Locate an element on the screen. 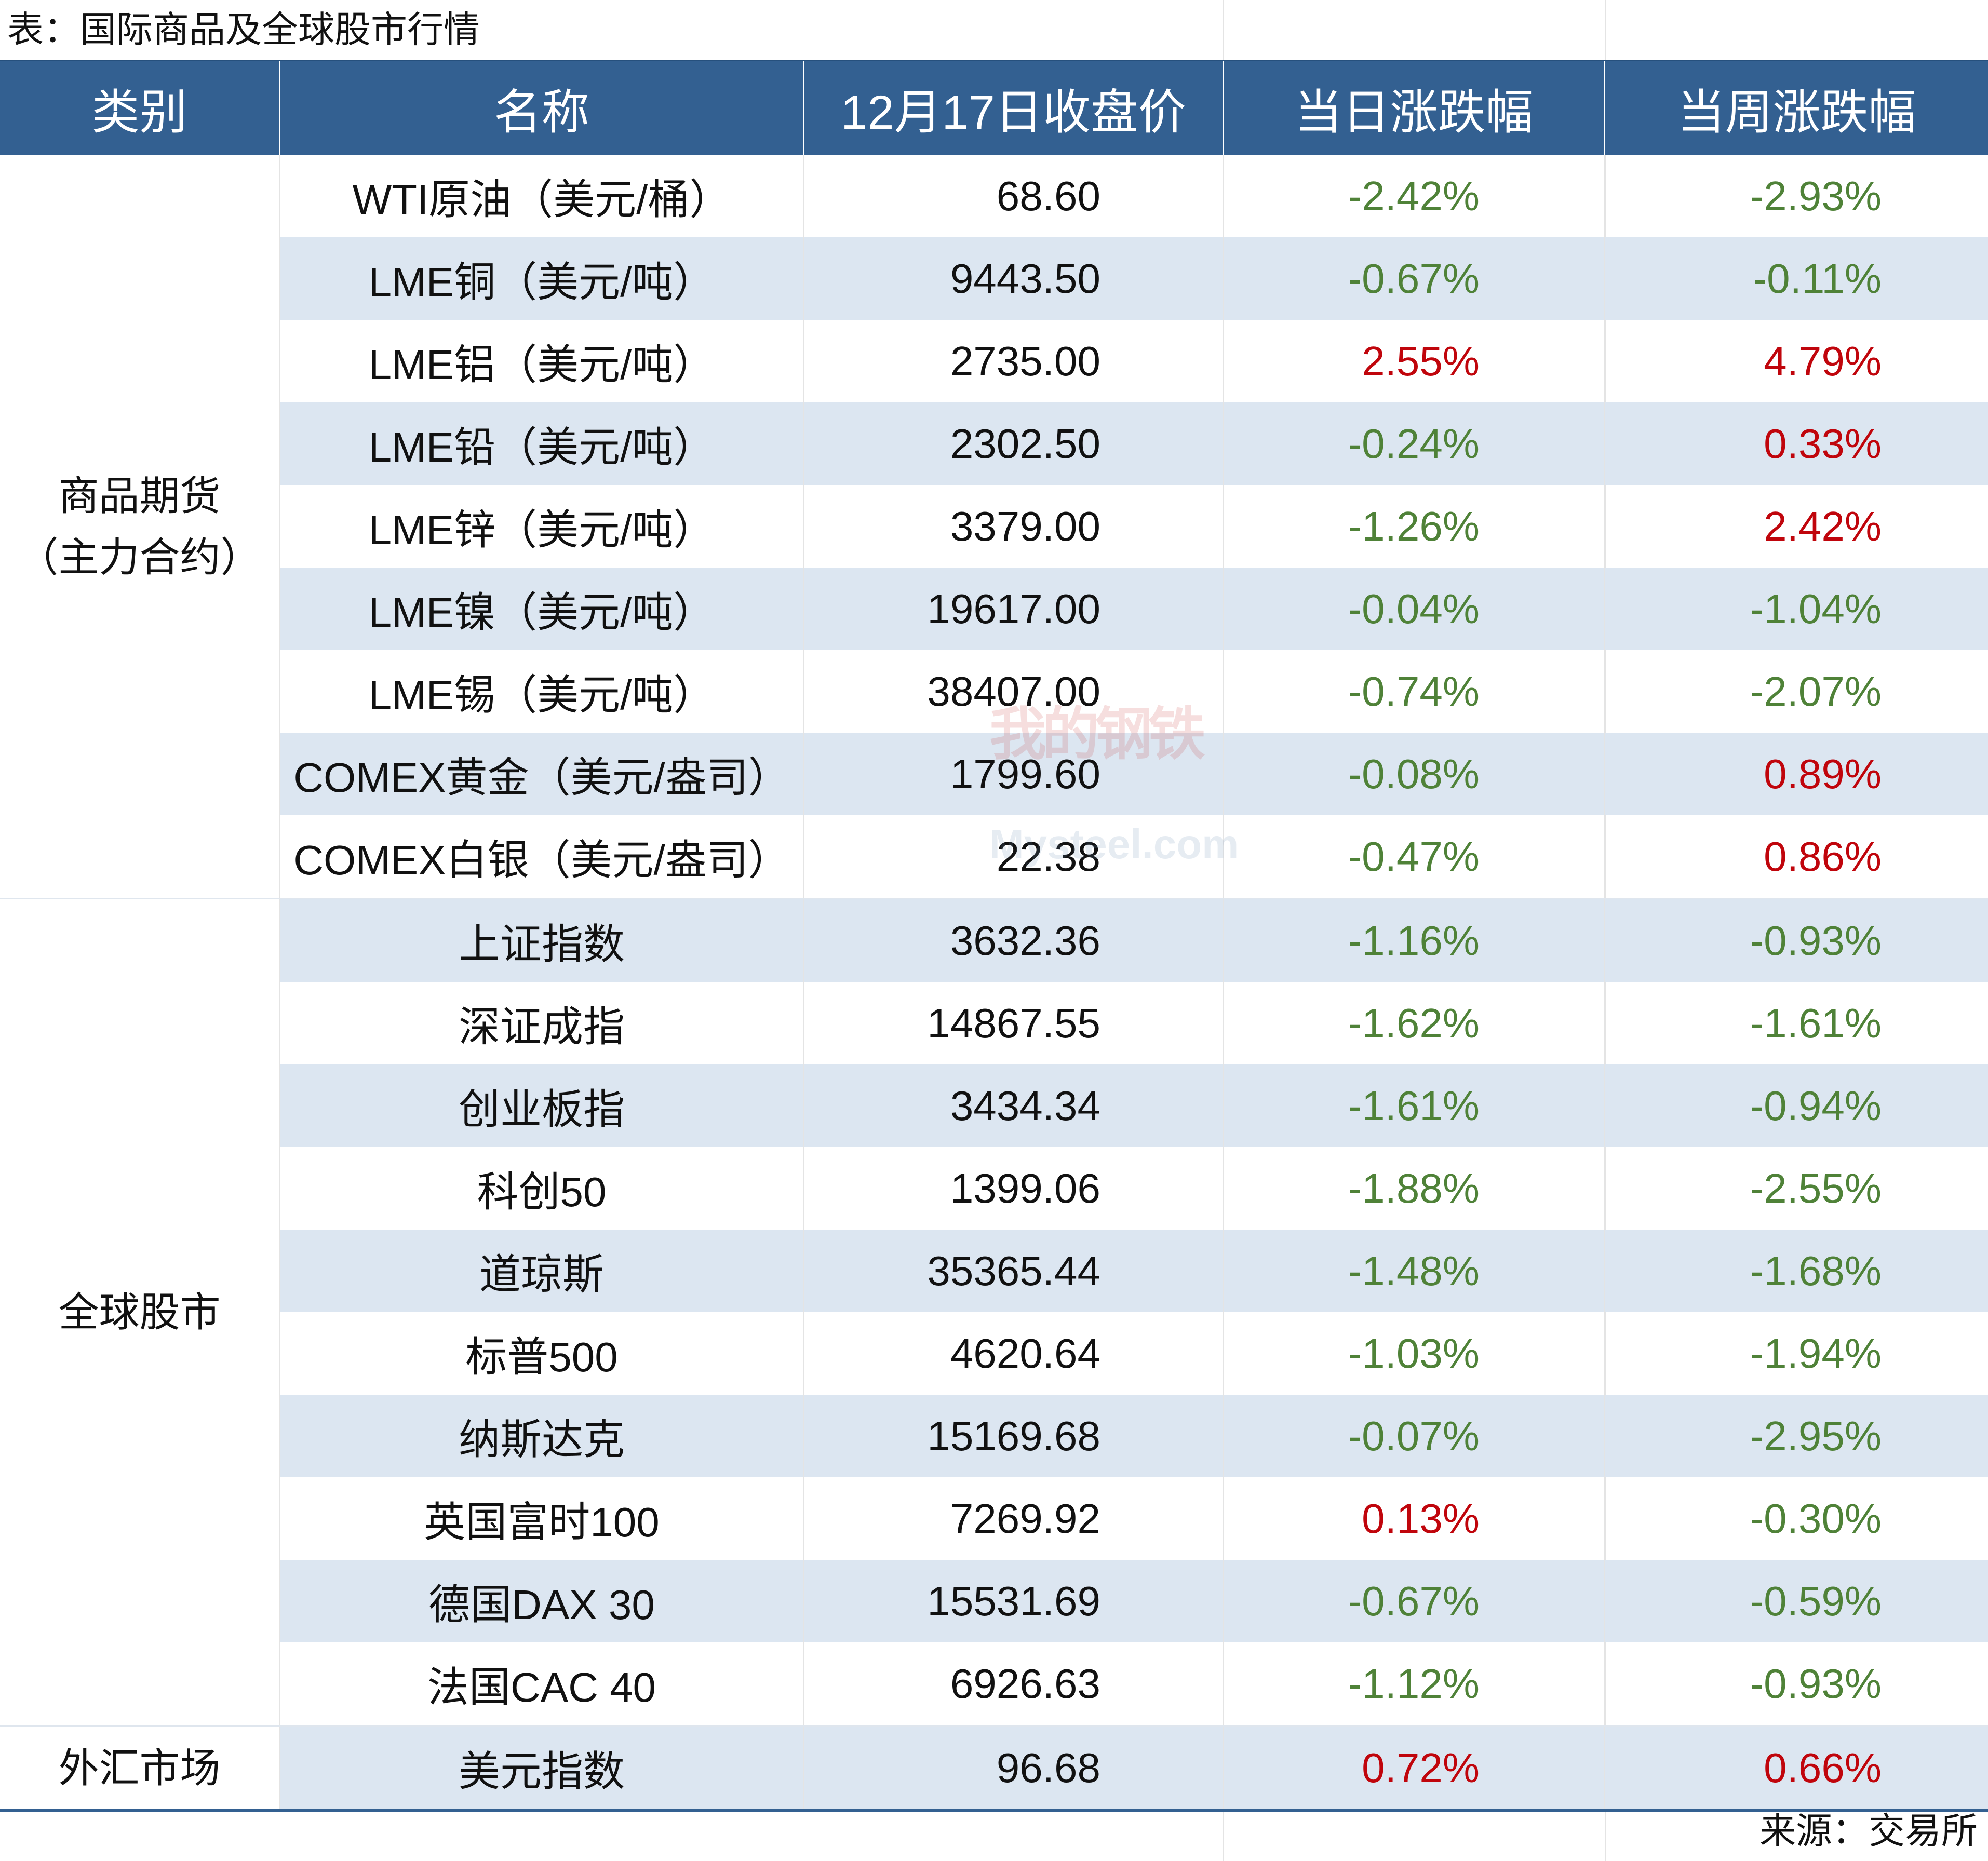 This screenshot has width=1988, height=1861. week-change: -2.93% is located at coordinates (1816, 195).